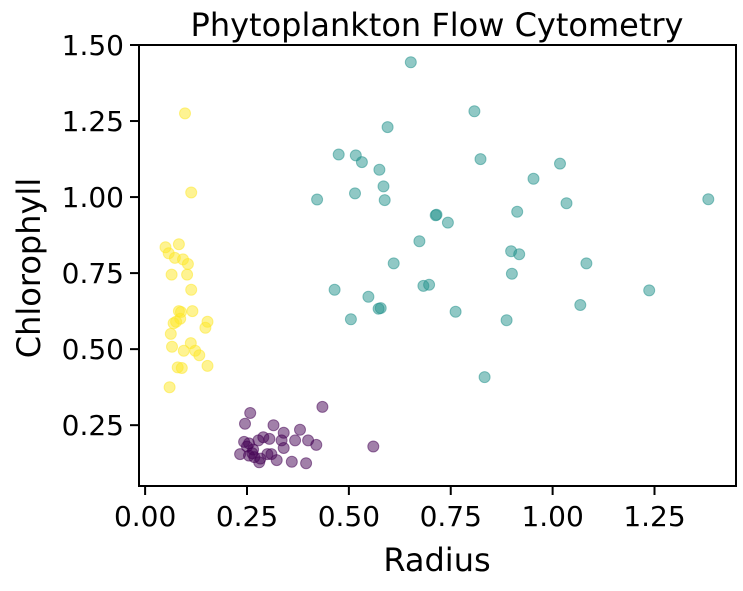  I want to click on y-axis-label: Chlorophyll, so click(29, 268).